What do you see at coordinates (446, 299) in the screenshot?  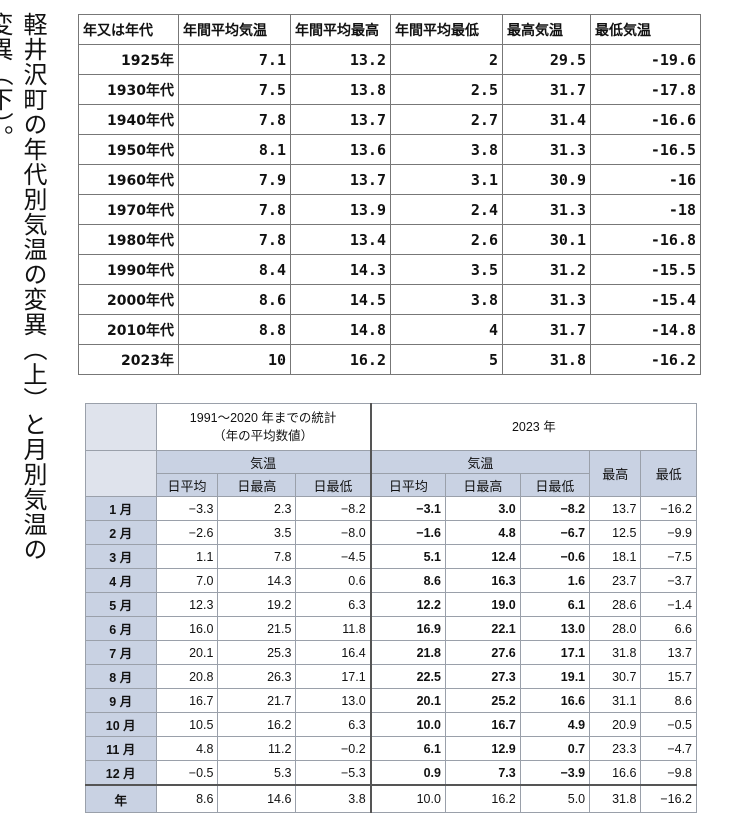 I see `value-cell: 3.8` at bounding box center [446, 299].